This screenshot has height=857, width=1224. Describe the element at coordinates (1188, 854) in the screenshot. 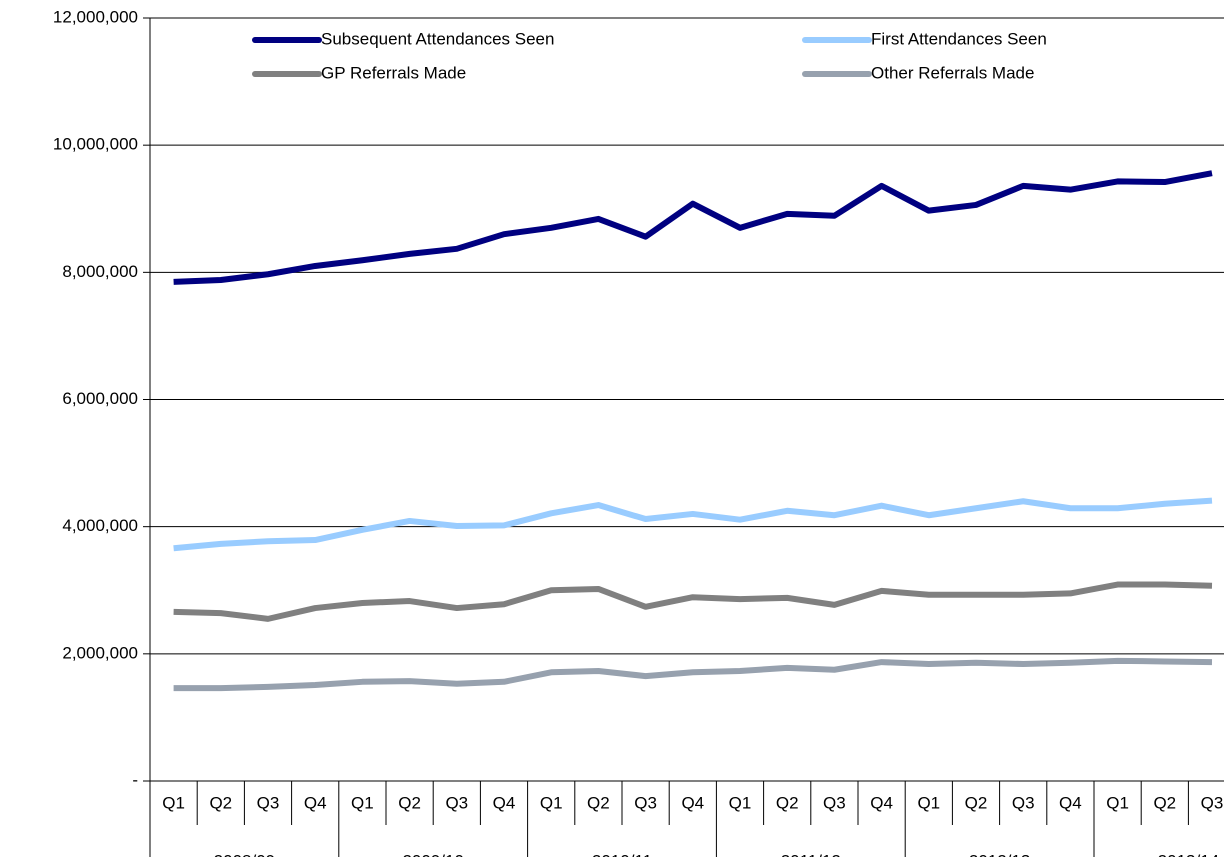

I see `year-label: 2013/14` at that location.